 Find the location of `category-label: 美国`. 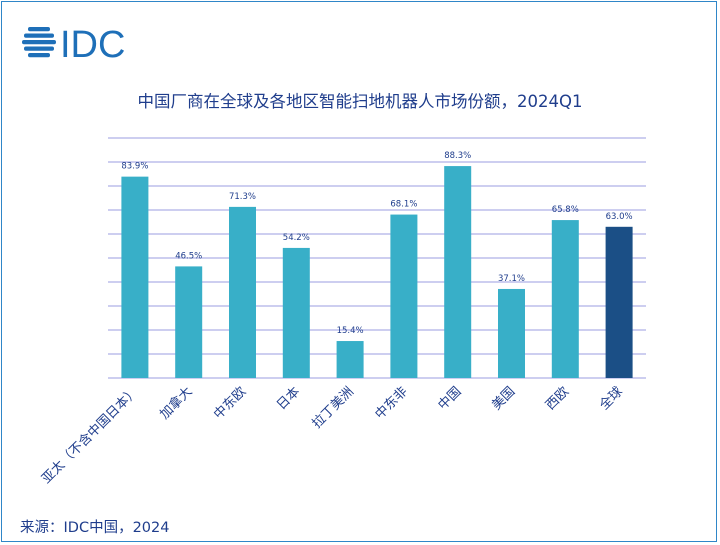

category-label: 美国 is located at coordinates (503, 398).